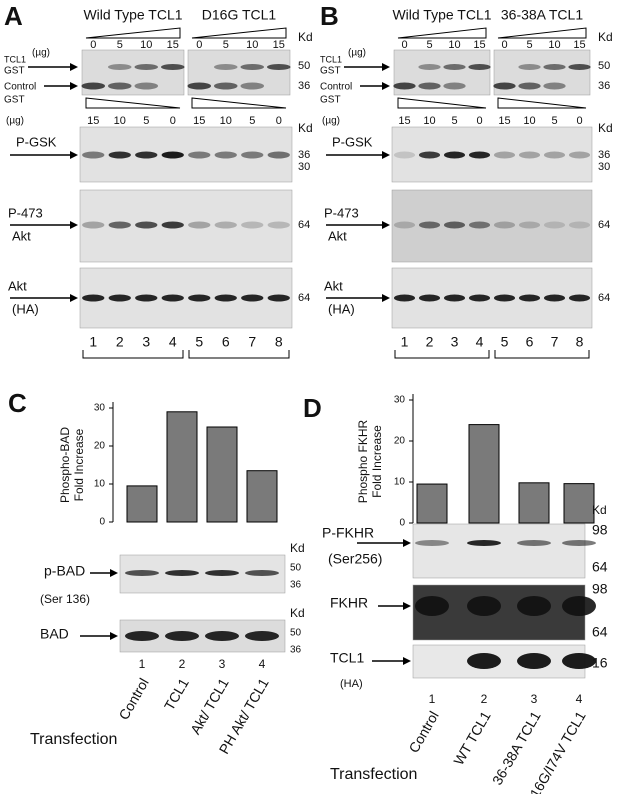 This screenshot has width=626, height=794. Describe the element at coordinates (65, 465) in the screenshot. I see `y-axis-label: Phospho-BAD` at that location.